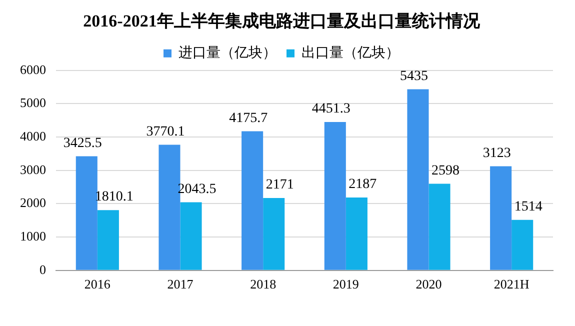  Describe the element at coordinates (82, 143) in the screenshot. I see `data-label: 3425.5` at that location.